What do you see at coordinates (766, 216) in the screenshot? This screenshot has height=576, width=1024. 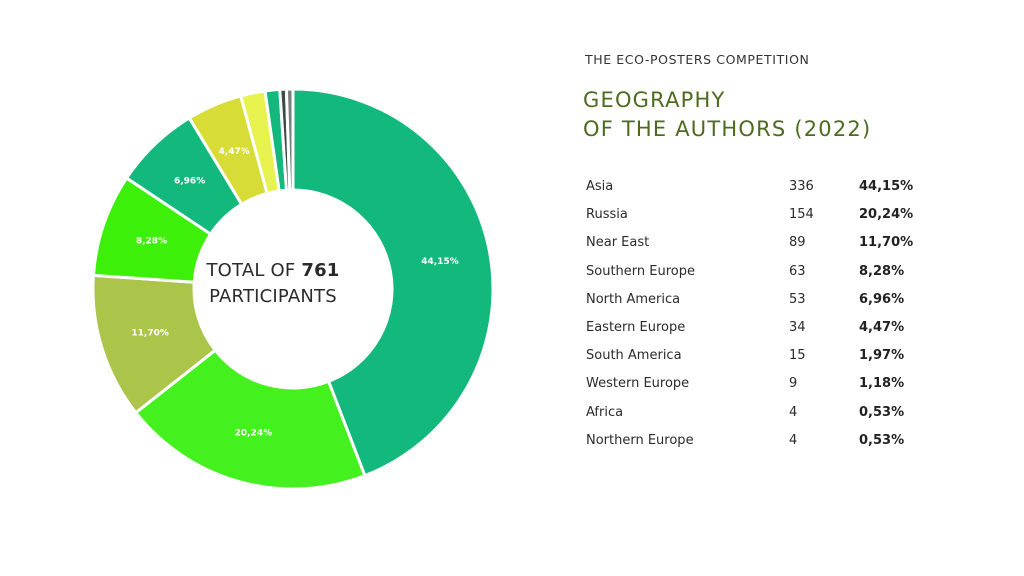 I see `table-row: Russia 154 20,24%` at bounding box center [766, 216].